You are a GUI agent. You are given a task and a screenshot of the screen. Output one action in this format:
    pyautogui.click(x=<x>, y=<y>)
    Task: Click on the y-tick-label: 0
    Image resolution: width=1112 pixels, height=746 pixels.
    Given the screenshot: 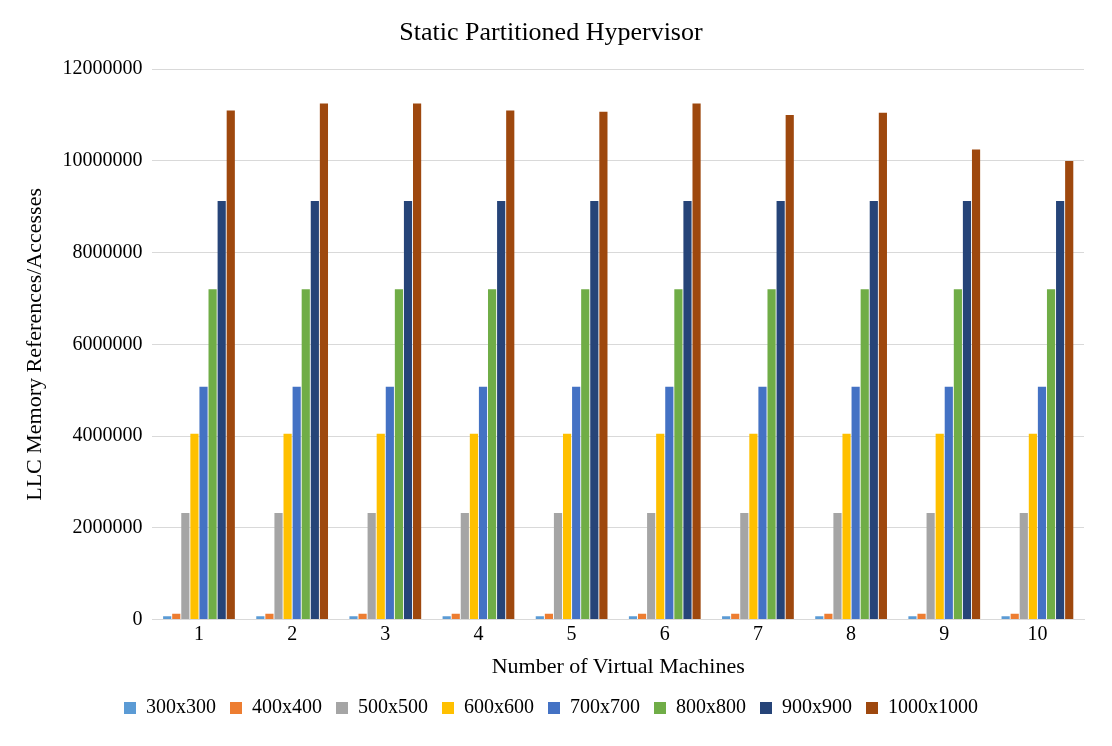 What is the action you would take?
    pyautogui.click(x=137, y=617)
    